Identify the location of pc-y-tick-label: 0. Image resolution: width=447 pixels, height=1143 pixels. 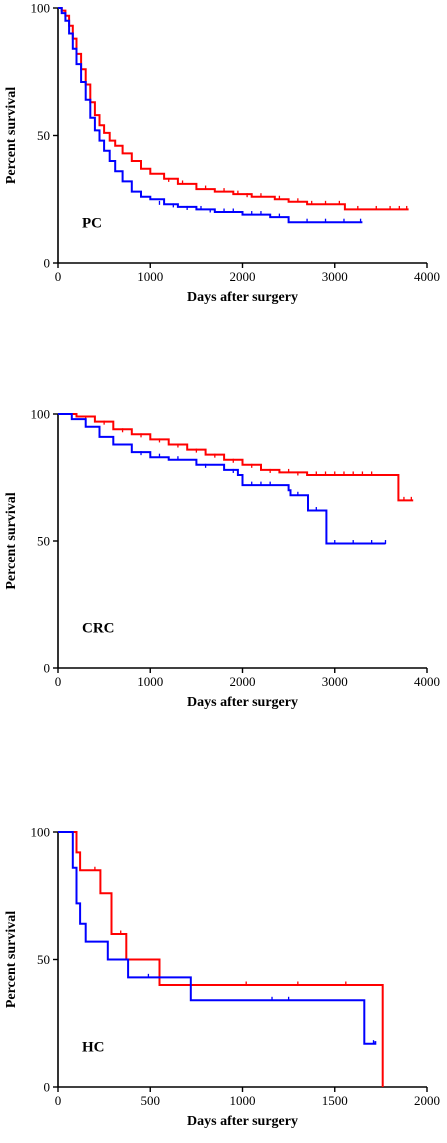
(47, 263).